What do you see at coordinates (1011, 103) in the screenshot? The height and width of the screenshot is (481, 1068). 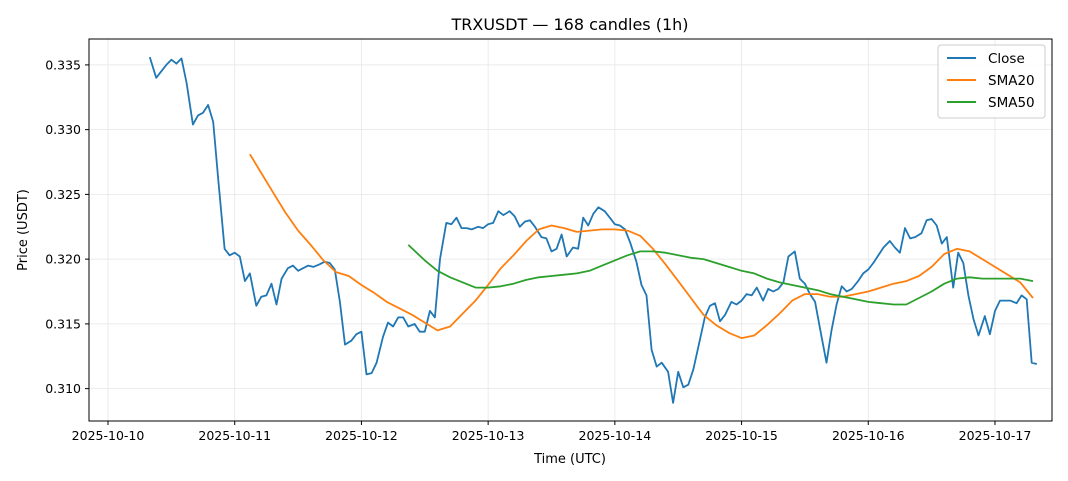 I see `legend-label-sma50: SMA50` at bounding box center [1011, 103].